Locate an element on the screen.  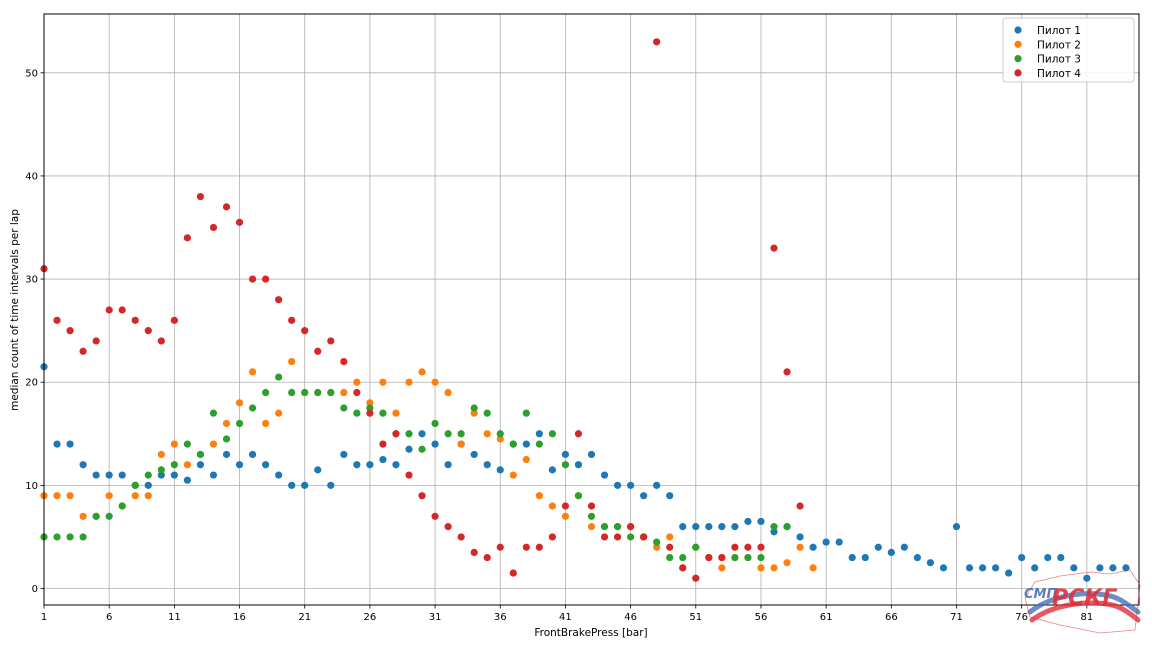
logo-swoosh-red is located at coordinates (1085, 611).